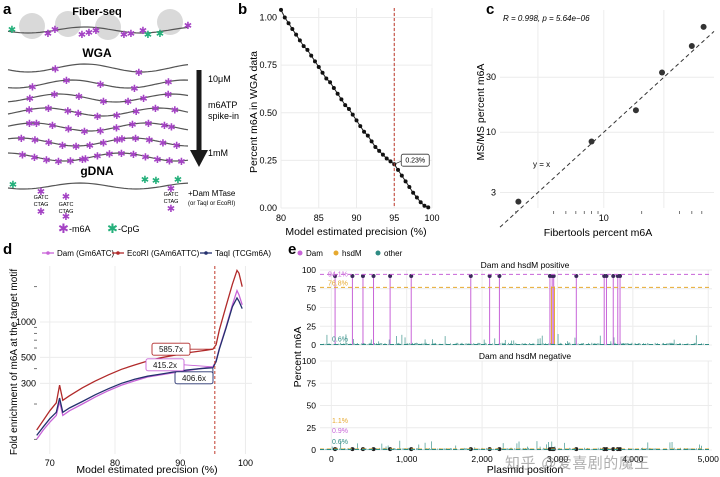  I want to click on panel-d-label-box, so click(171, 349).